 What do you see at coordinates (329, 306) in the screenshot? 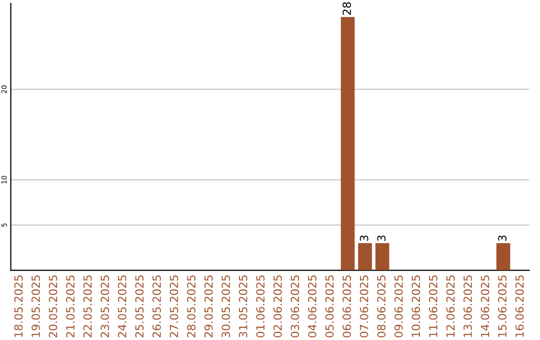
I see `x-tick-label: 05.06.2025` at bounding box center [329, 306].